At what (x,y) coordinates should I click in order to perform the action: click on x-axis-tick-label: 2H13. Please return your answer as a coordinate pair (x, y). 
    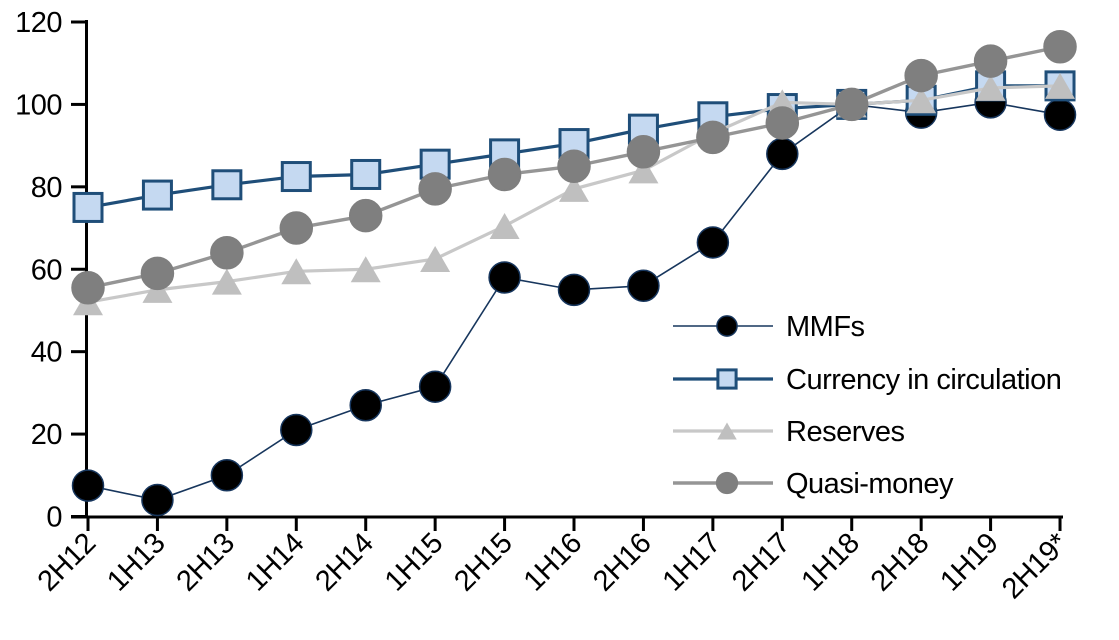
    Looking at the image, I should click on (206, 562).